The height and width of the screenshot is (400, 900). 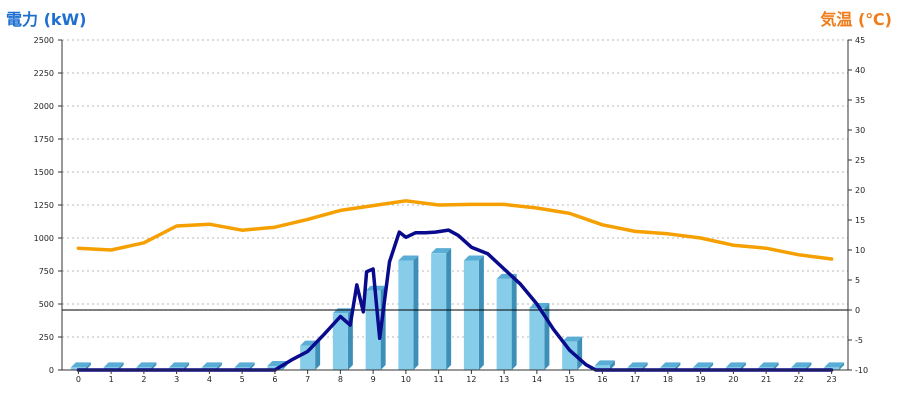 What do you see at coordinates (602, 379) in the screenshot?
I see `x-tick-label: 16` at bounding box center [602, 379].